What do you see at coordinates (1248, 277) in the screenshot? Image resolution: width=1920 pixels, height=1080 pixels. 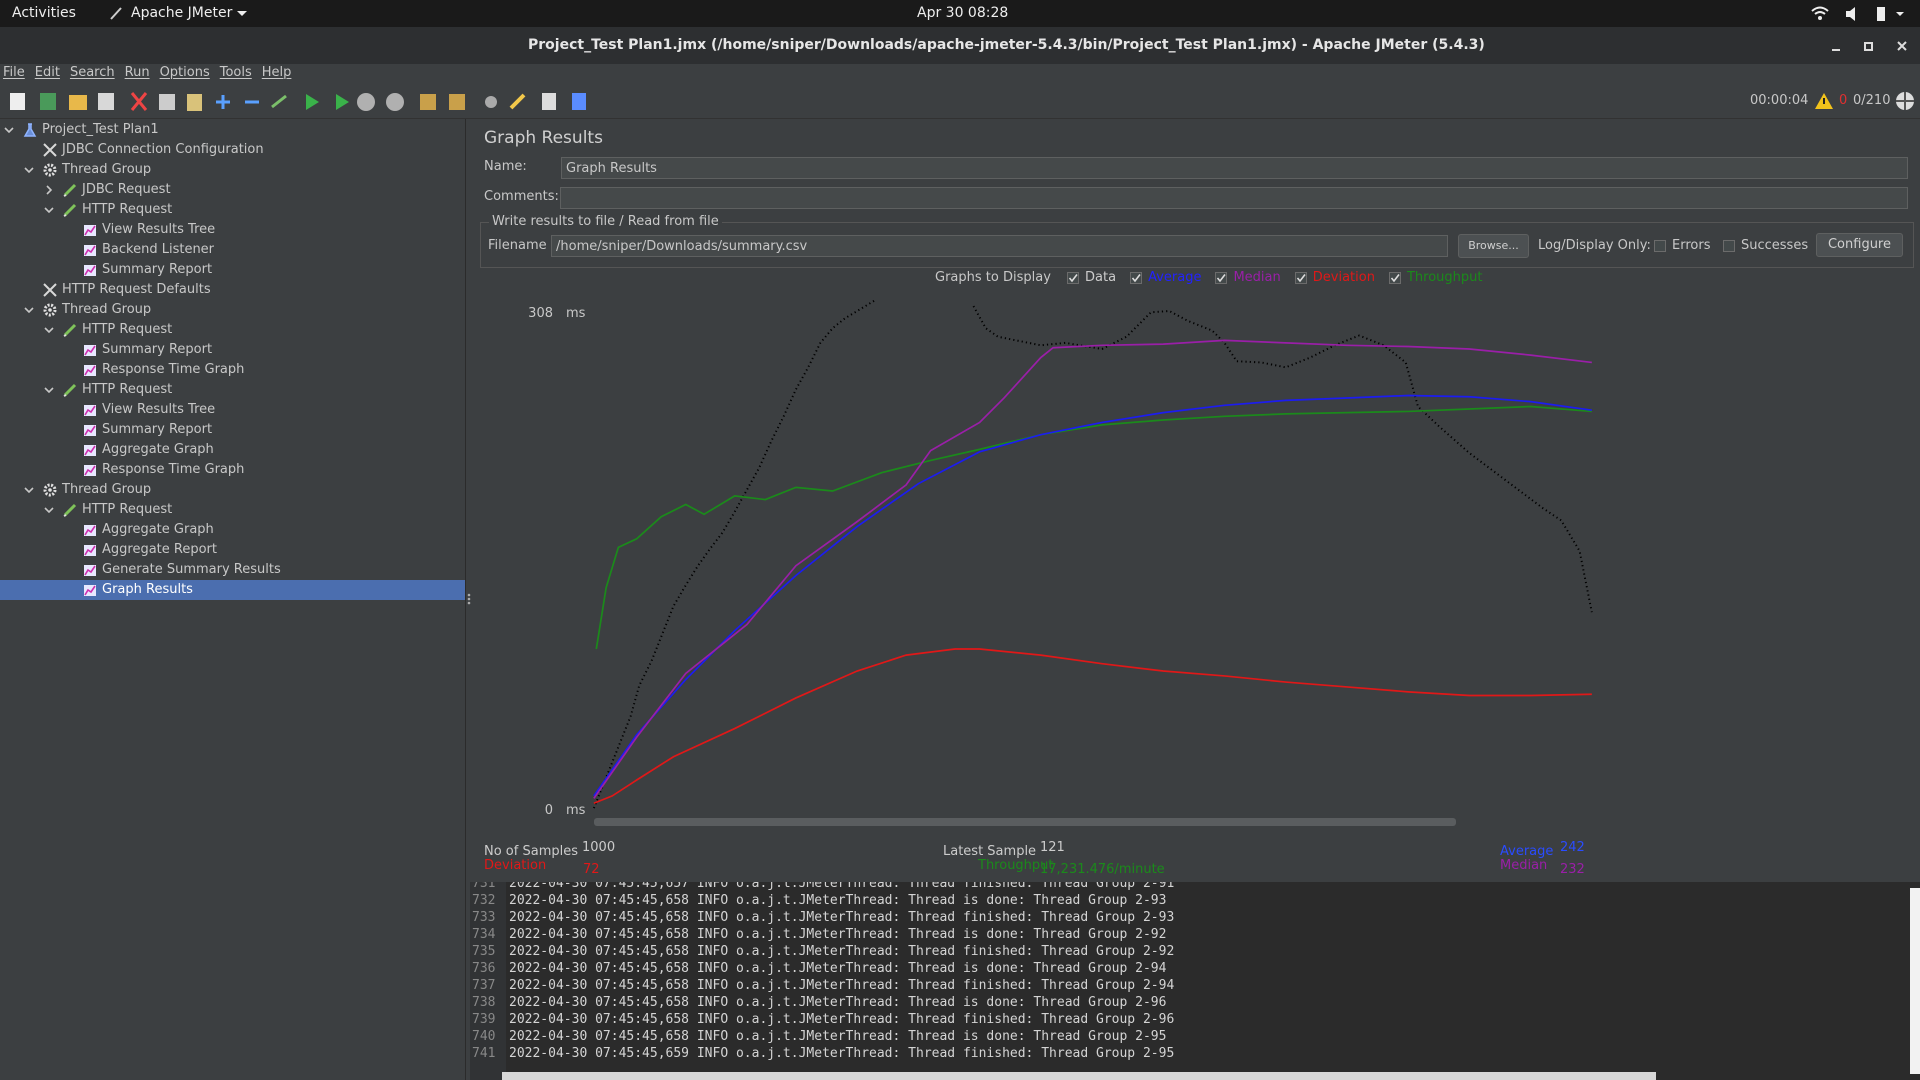 I see `graph-toggle: Median` at bounding box center [1248, 277].